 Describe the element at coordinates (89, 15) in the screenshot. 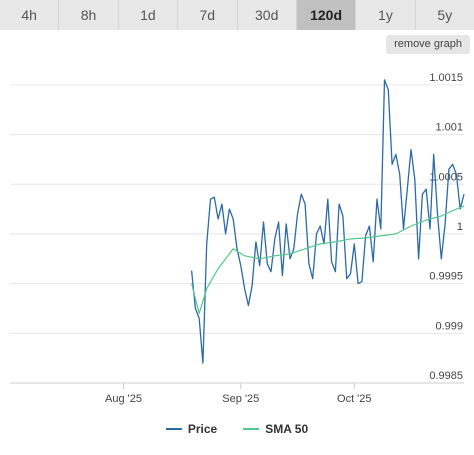

I see `tab-8h: 8h` at that location.